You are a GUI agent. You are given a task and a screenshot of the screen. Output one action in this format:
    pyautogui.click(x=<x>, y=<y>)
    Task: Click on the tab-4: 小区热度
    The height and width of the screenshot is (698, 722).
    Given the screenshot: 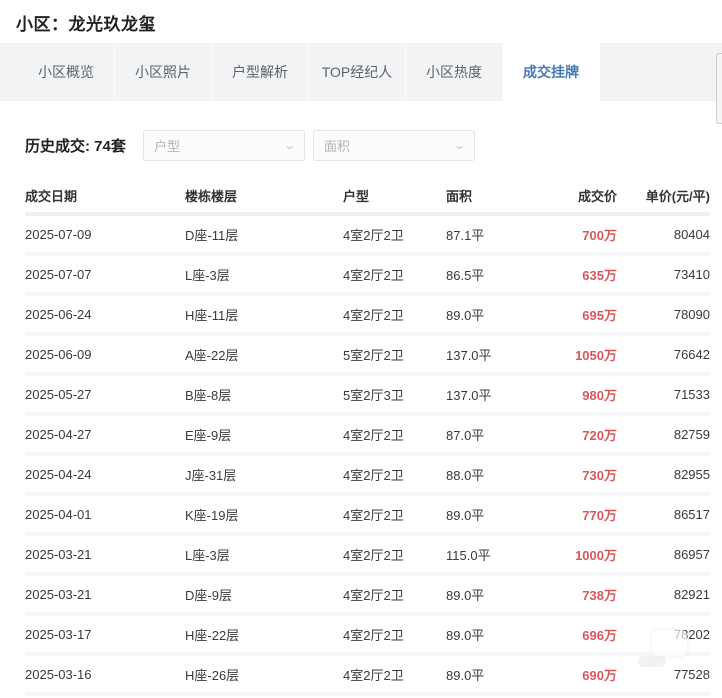 What is the action you would take?
    pyautogui.click(x=454, y=72)
    